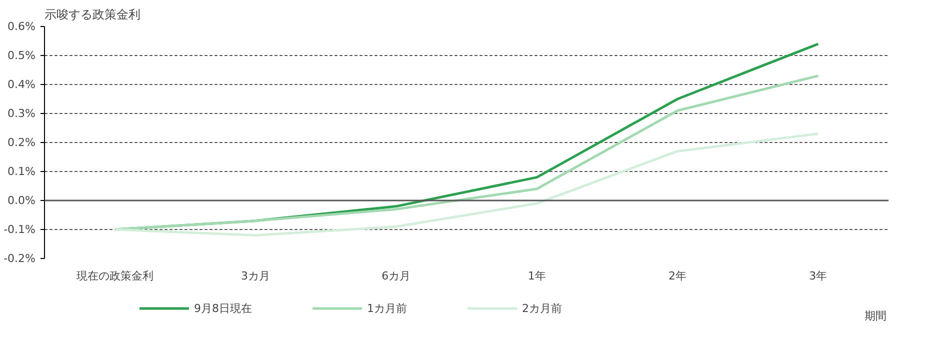 This screenshot has height=345, width=943. Describe the element at coordinates (22, 171) in the screenshot. I see `y-tick-label: 0.1%` at that location.